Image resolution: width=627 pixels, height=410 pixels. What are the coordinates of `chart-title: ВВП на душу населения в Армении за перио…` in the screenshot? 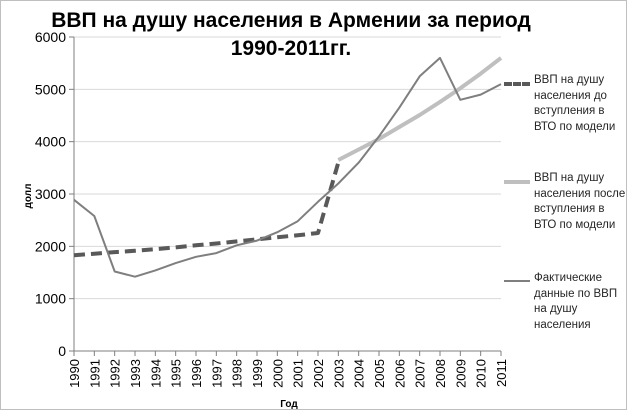 It's located at (291, 34).